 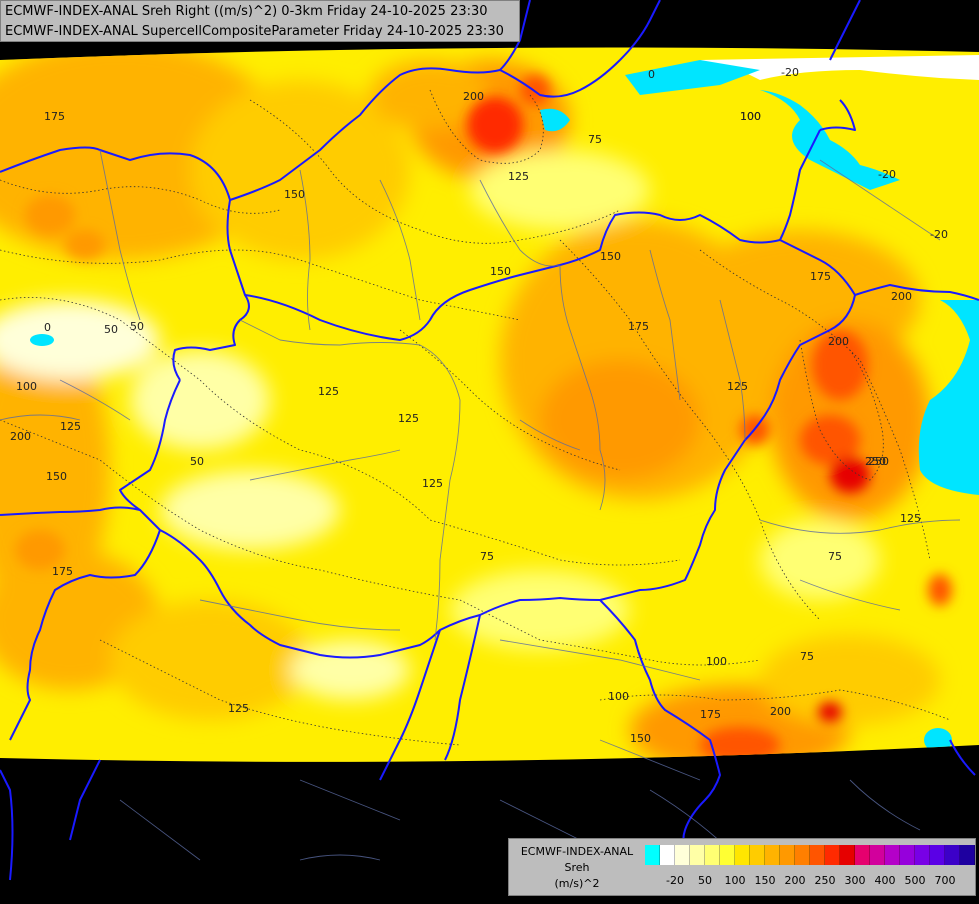 What do you see at coordinates (577, 867) in the screenshot?
I see `legend-param: Sreh` at bounding box center [577, 867].